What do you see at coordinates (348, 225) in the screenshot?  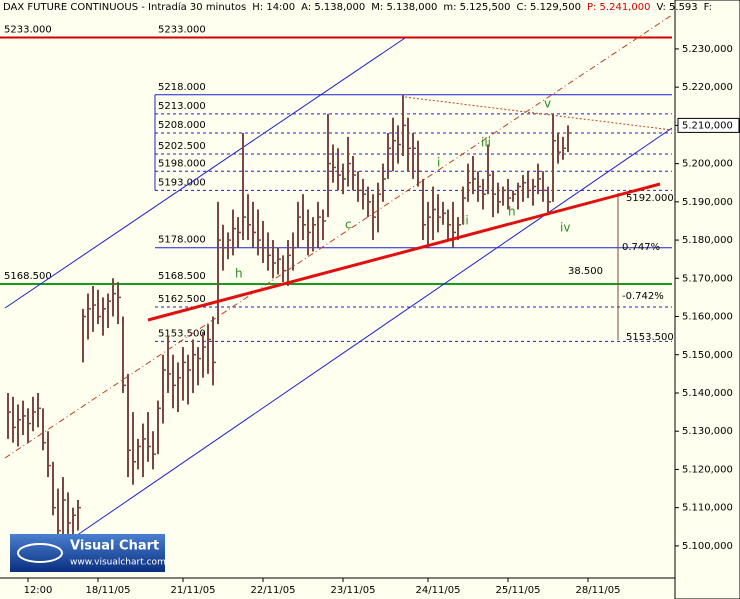 I see `wave-label: c` at bounding box center [348, 225].